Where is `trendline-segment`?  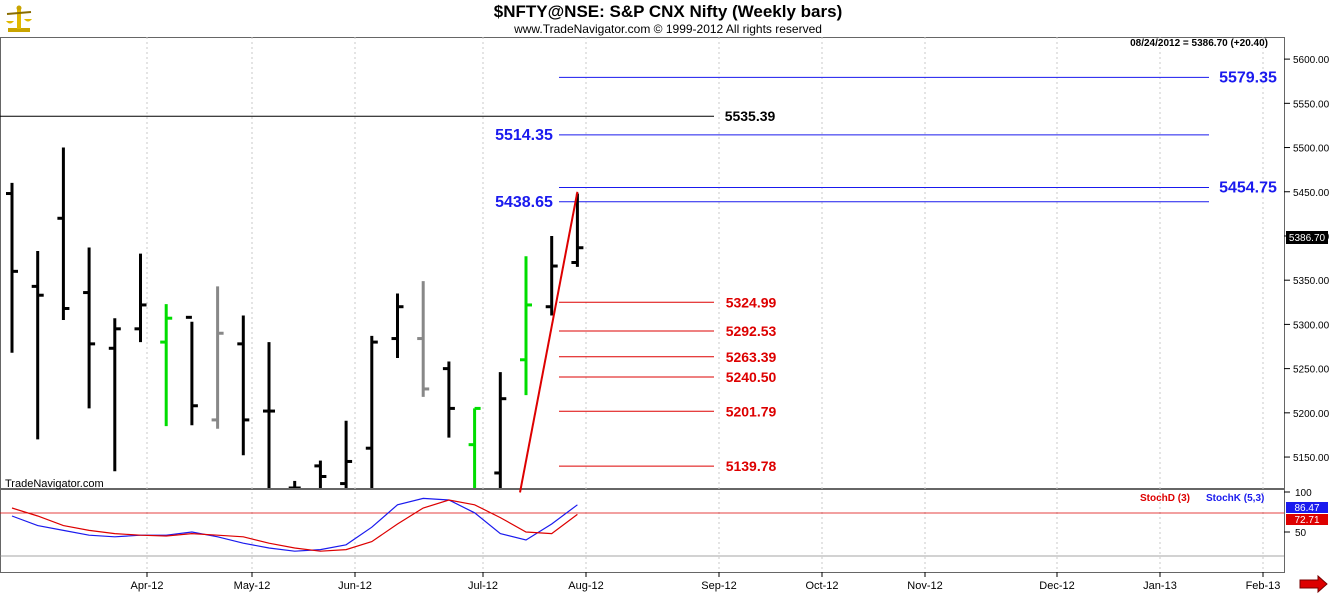 trendline-segment is located at coordinates (549, 342).